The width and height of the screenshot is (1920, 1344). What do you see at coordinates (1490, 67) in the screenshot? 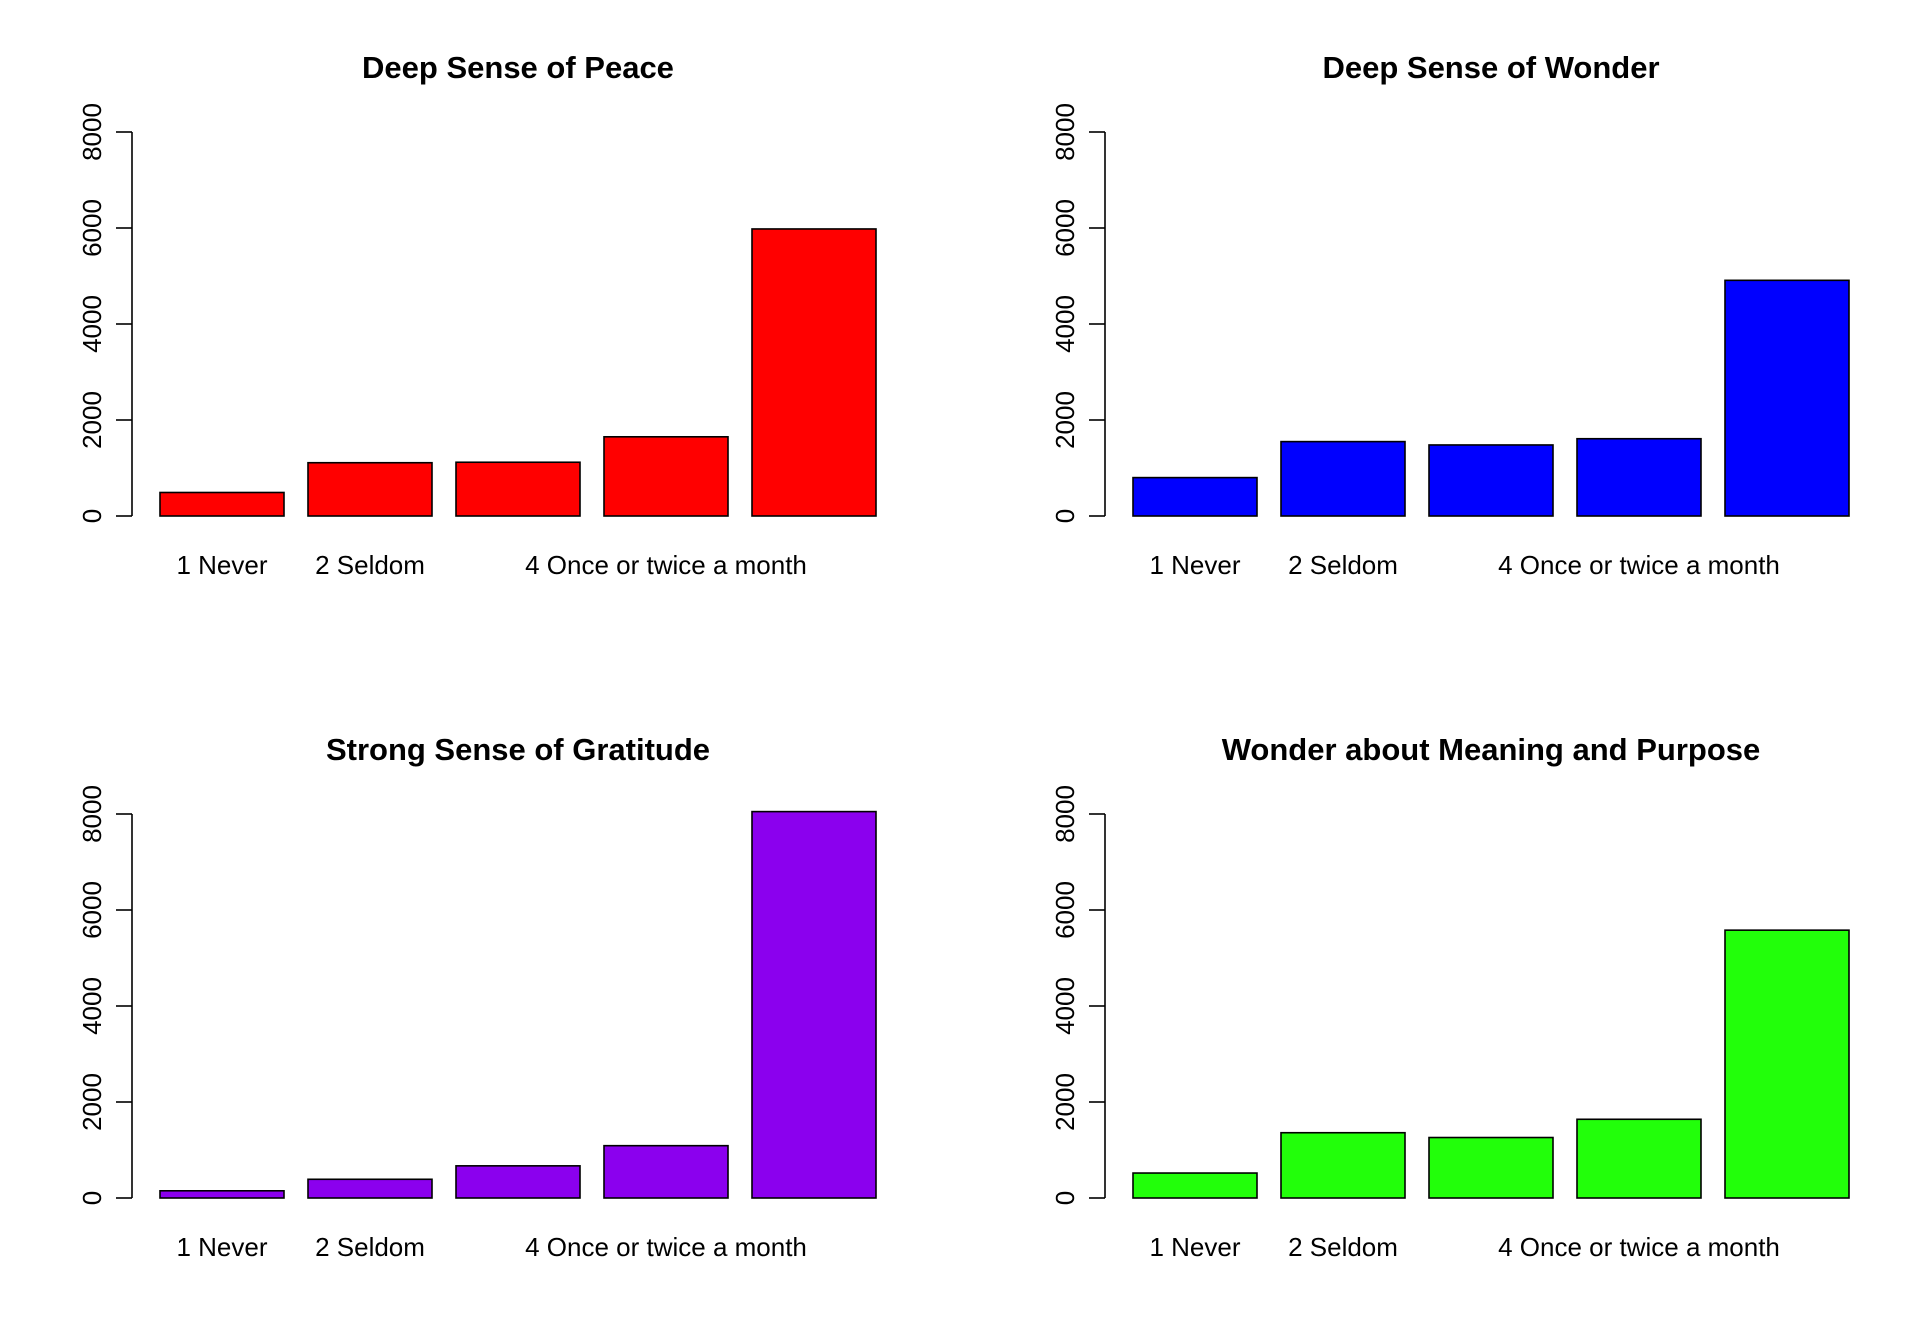
I see `panel-title: Deep Sense of Wonder` at bounding box center [1490, 67].